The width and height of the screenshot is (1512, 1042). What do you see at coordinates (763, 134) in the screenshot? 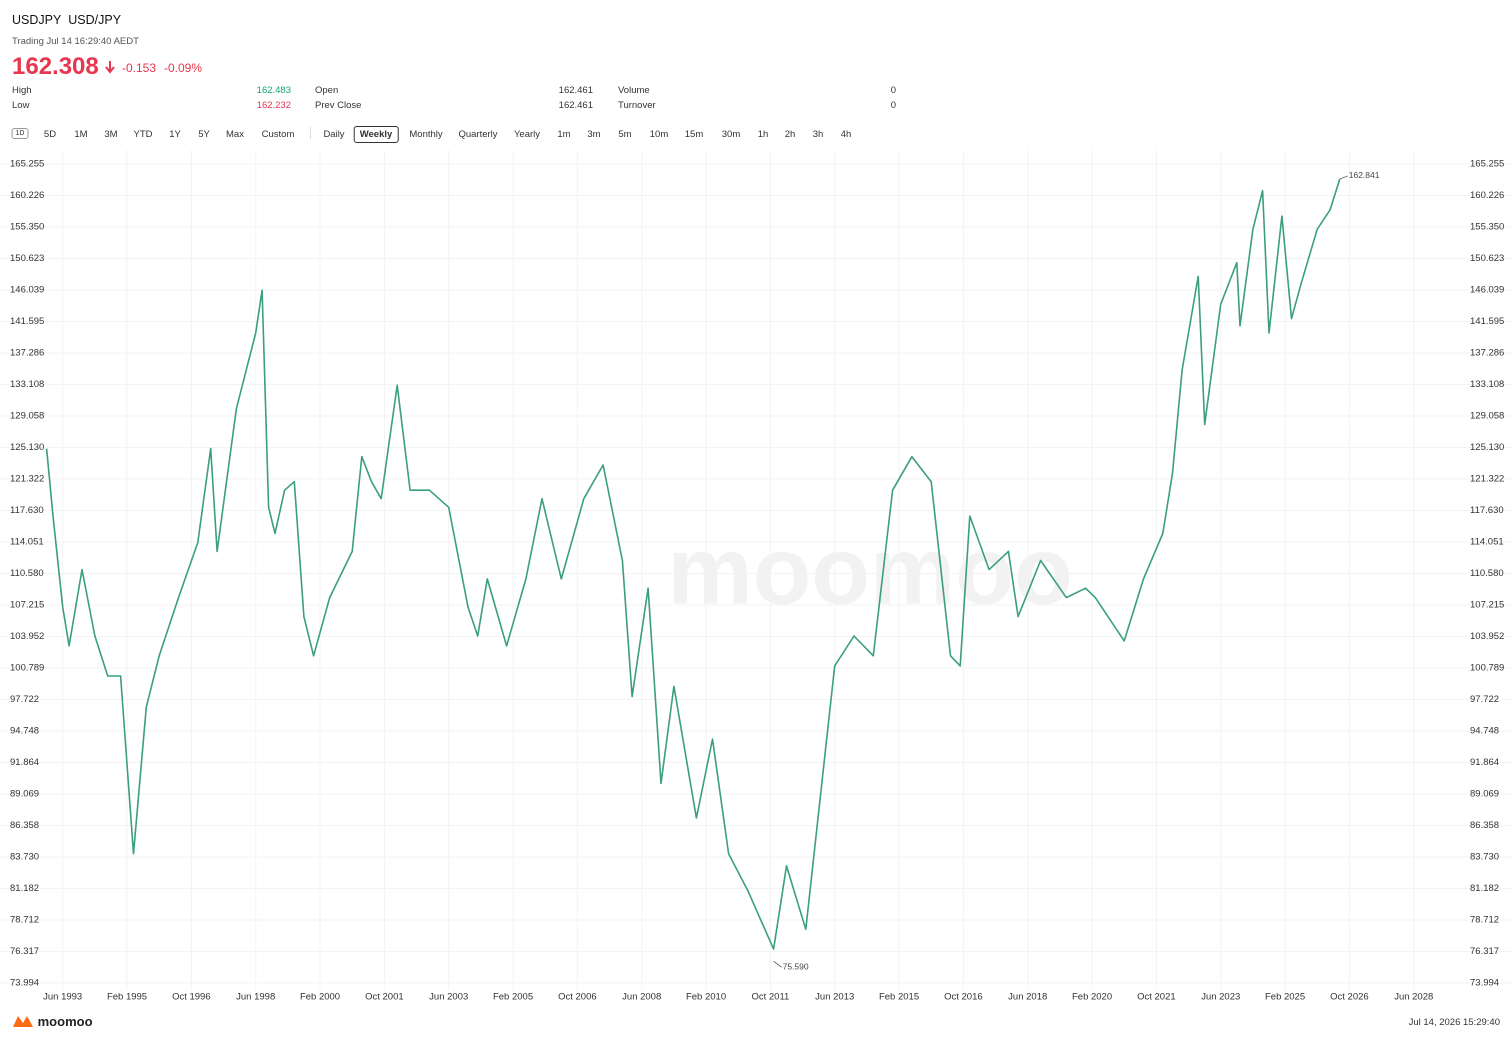
I see `period-tab: 1h` at bounding box center [763, 134].